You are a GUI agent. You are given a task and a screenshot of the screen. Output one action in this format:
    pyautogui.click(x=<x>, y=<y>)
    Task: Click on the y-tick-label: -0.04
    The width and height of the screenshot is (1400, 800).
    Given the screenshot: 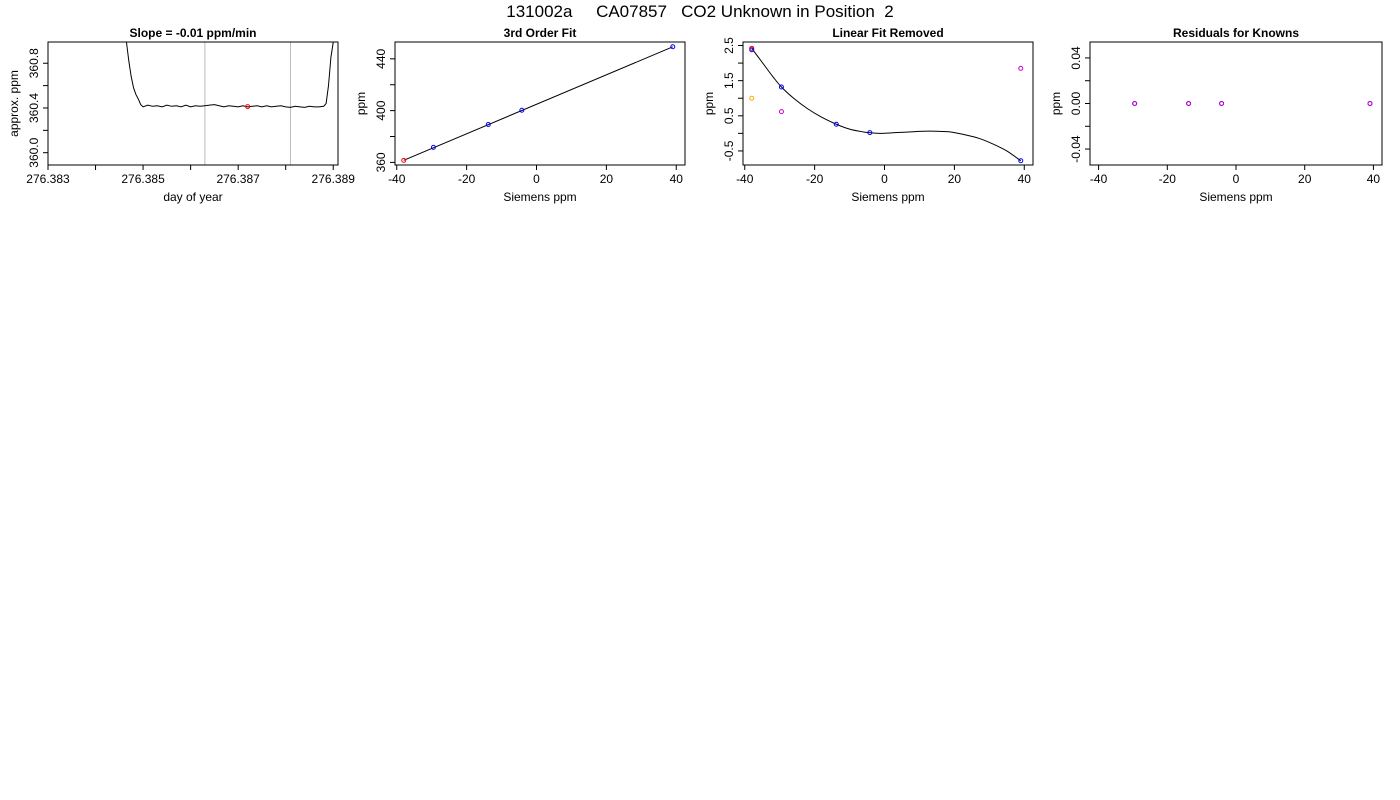 What is the action you would take?
    pyautogui.click(x=1076, y=149)
    